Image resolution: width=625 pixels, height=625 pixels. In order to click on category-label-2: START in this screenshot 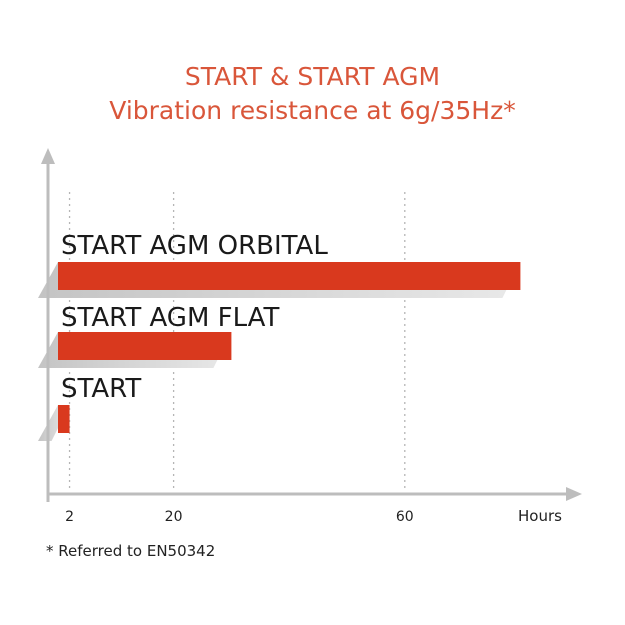, I will do `click(101, 389)`.